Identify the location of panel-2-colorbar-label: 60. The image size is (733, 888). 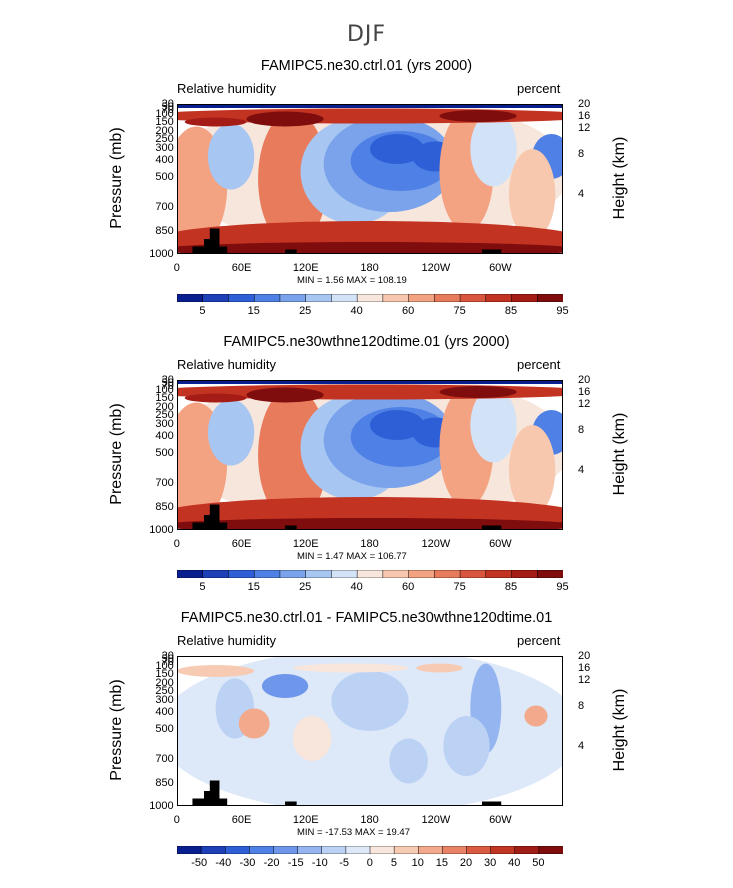
(408, 587).